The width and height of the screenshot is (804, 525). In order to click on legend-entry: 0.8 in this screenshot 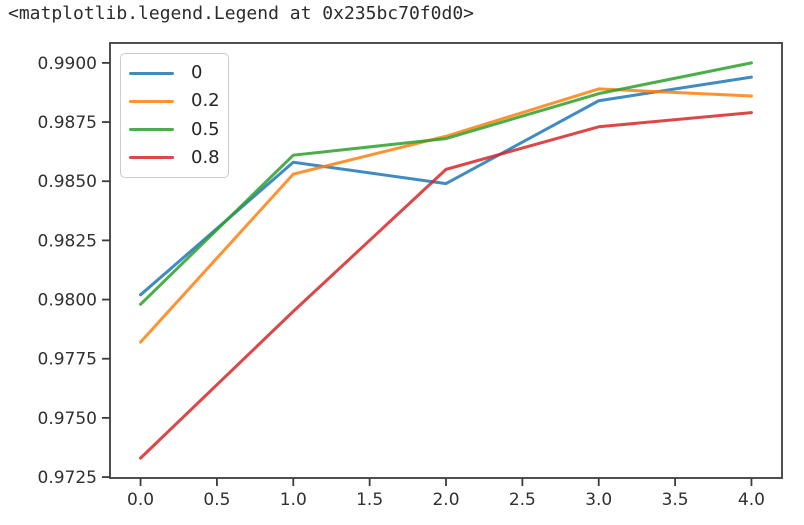, I will do `click(174, 157)`.